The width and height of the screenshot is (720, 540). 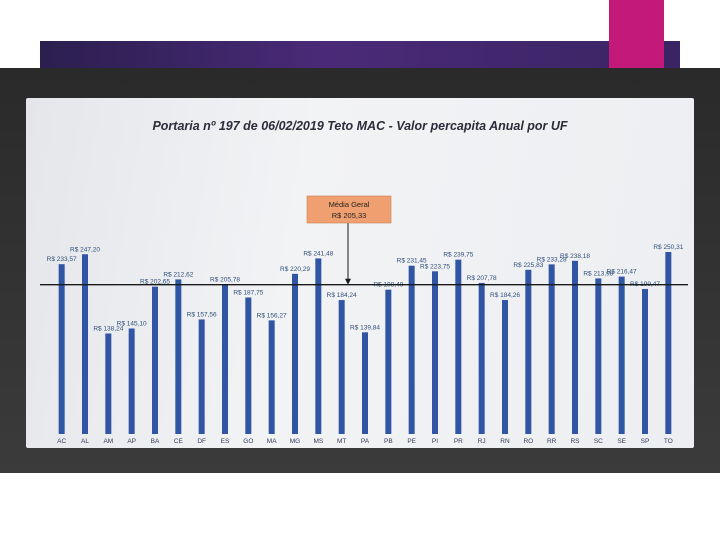 What do you see at coordinates (551, 349) in the screenshot?
I see `bar-rr` at bounding box center [551, 349].